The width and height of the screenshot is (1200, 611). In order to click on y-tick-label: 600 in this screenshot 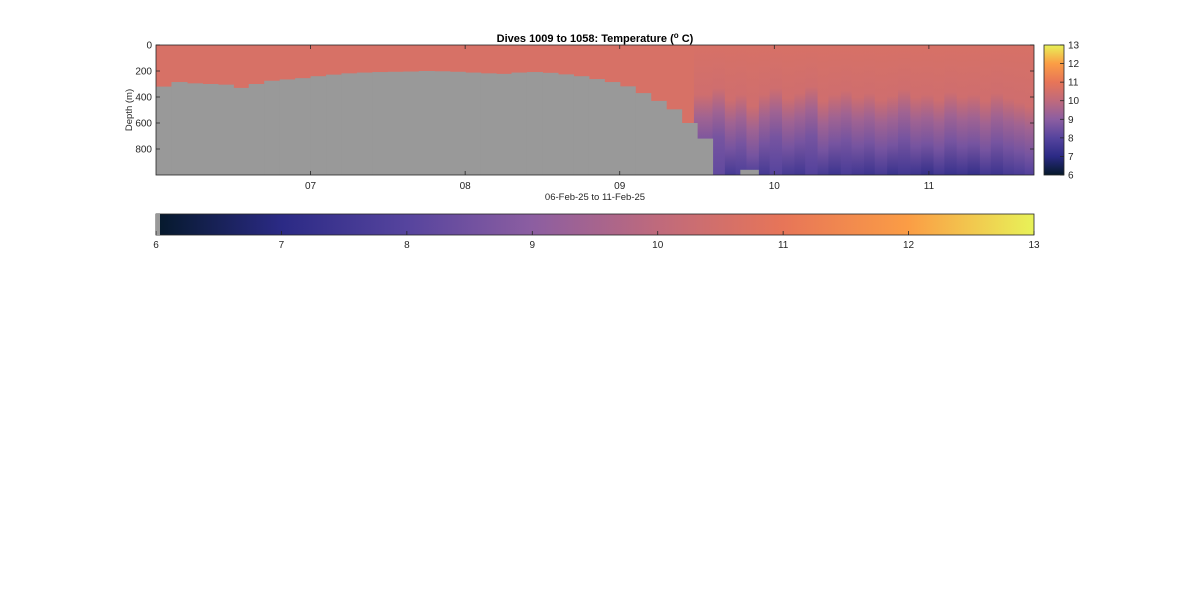, I will do `click(143, 124)`.